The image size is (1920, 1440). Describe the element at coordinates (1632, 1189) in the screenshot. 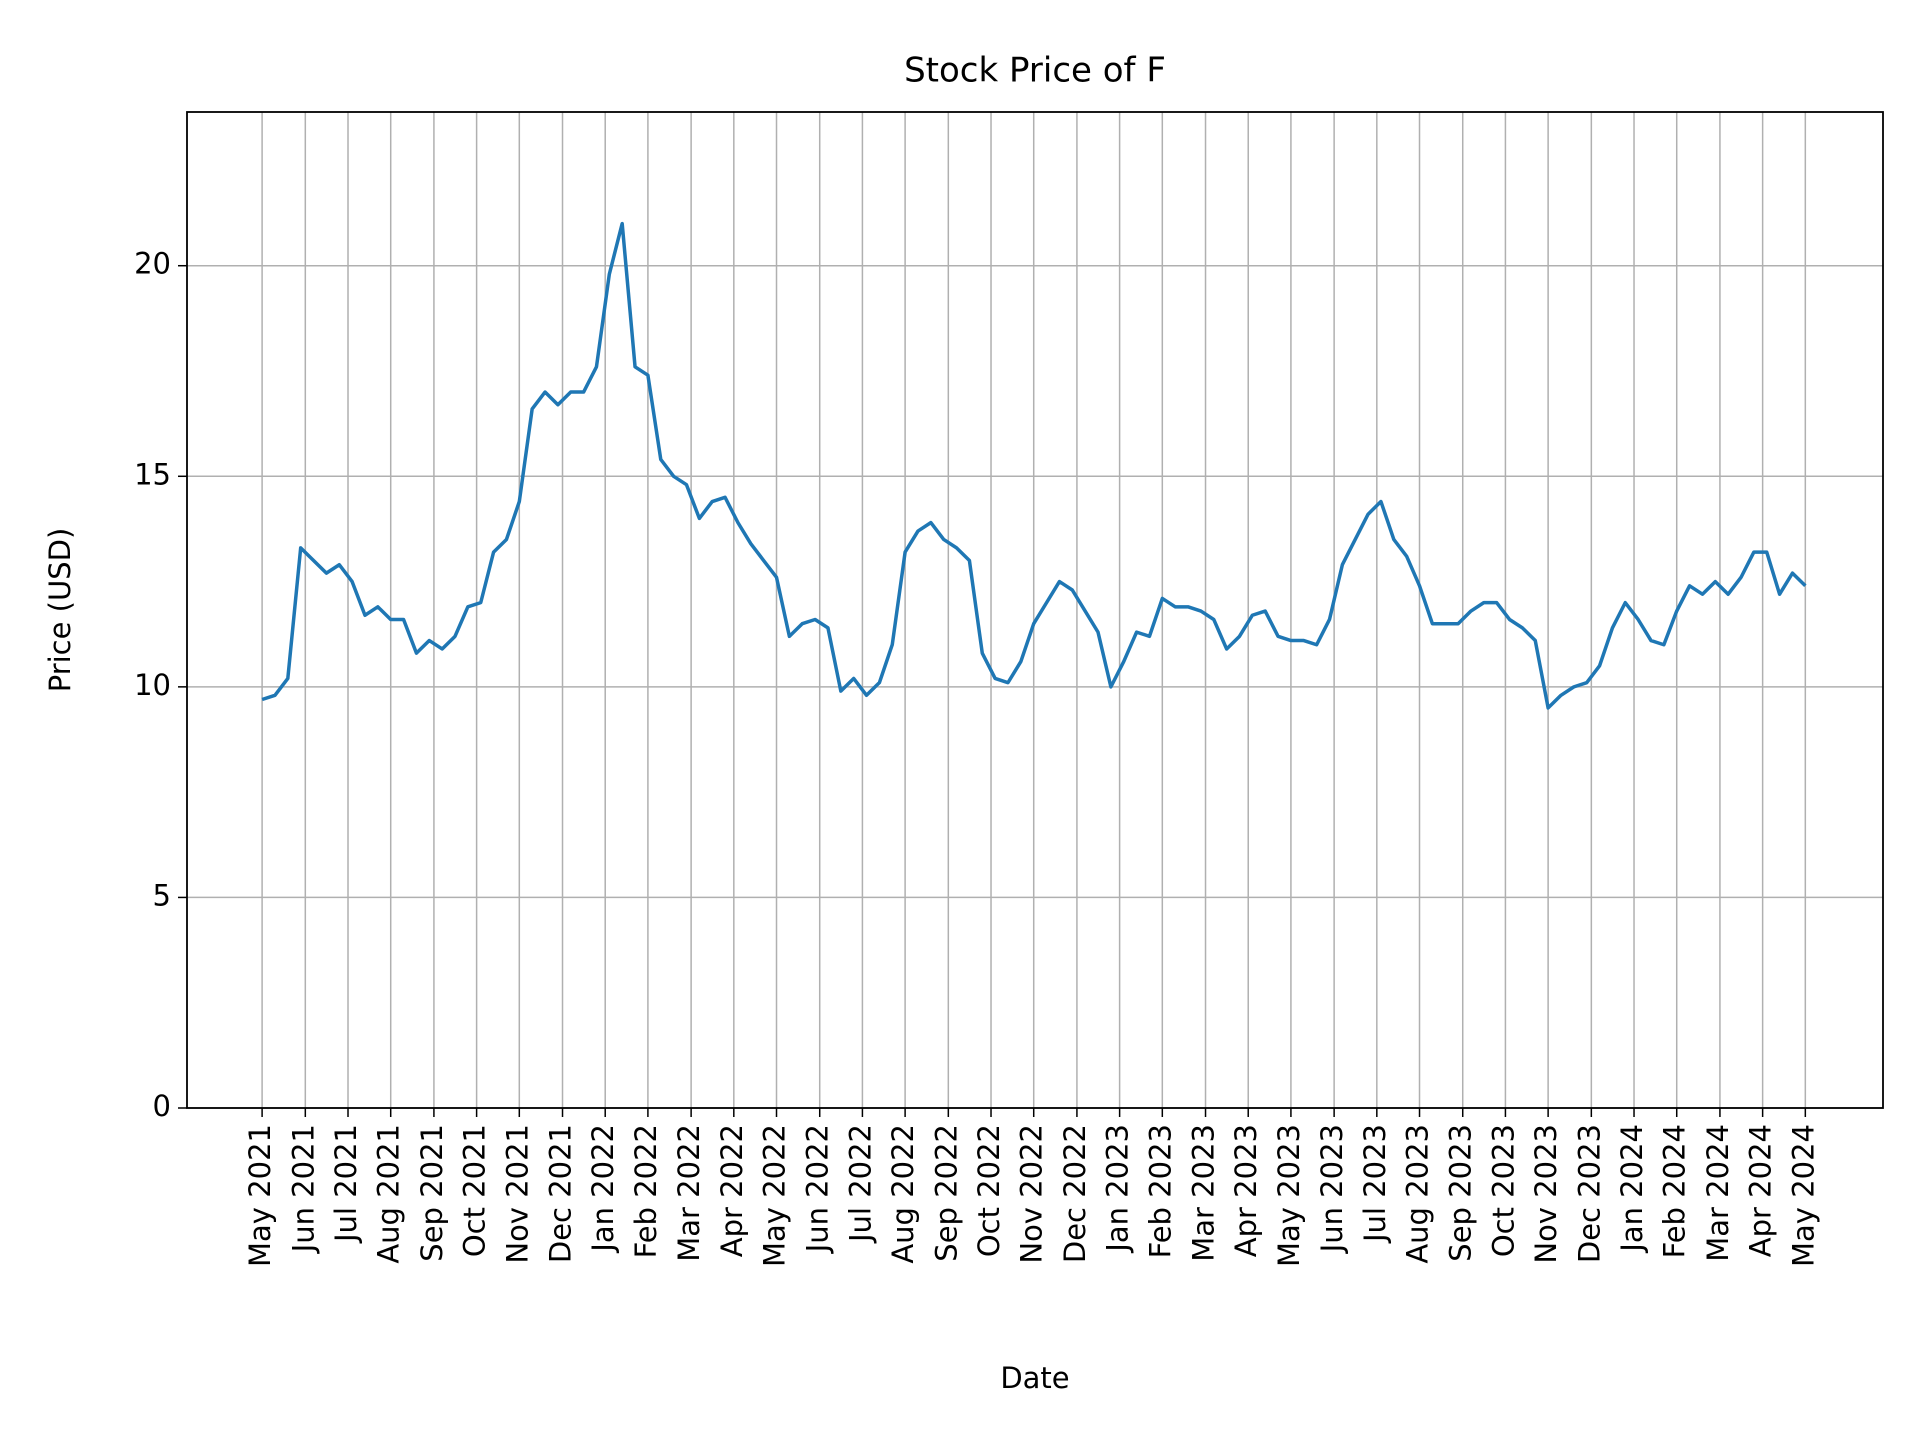

I see `x-tick-label: Jan 2024` at that location.